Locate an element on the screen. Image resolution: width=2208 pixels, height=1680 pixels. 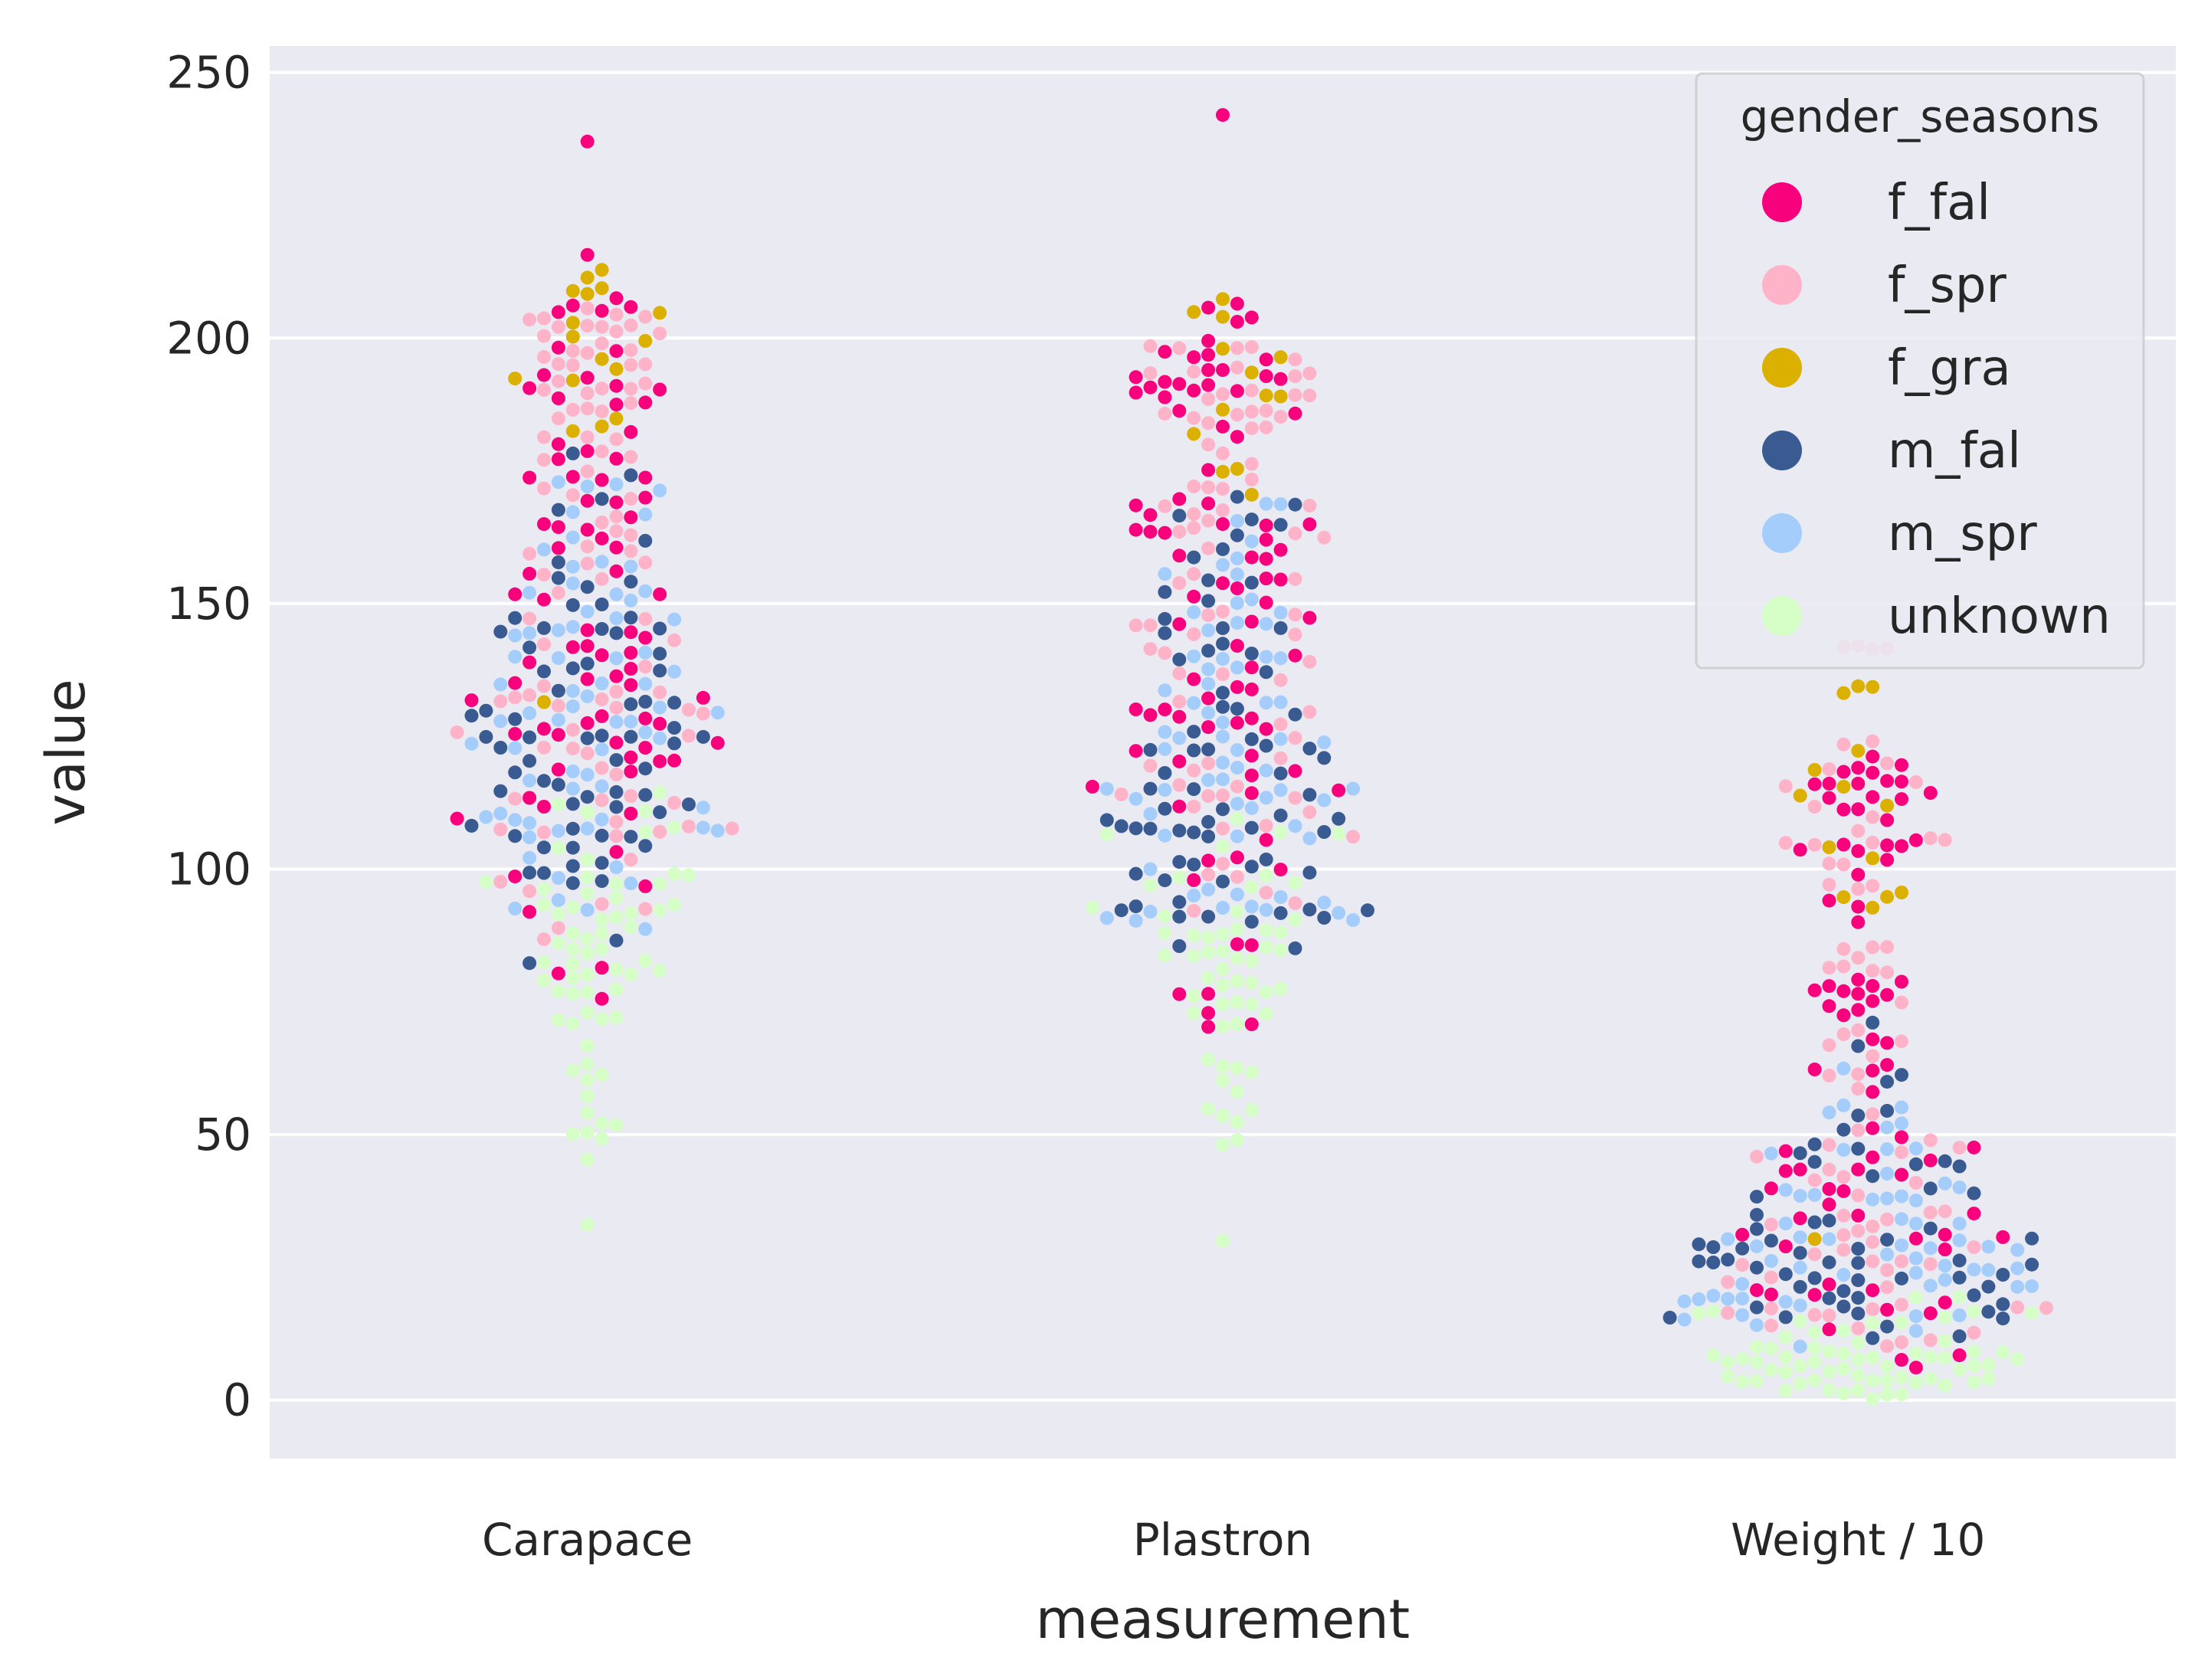
y-tick-label: 200 is located at coordinates (208, 338).